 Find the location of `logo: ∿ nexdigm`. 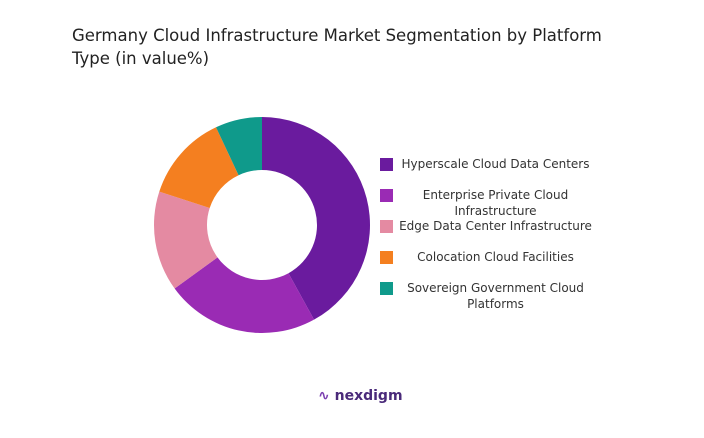

logo: ∿ nexdigm is located at coordinates (360, 396).